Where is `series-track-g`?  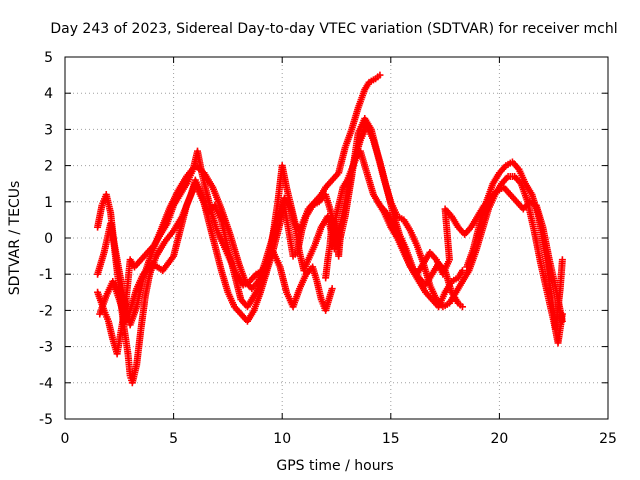 series-track-g is located at coordinates (514, 245).